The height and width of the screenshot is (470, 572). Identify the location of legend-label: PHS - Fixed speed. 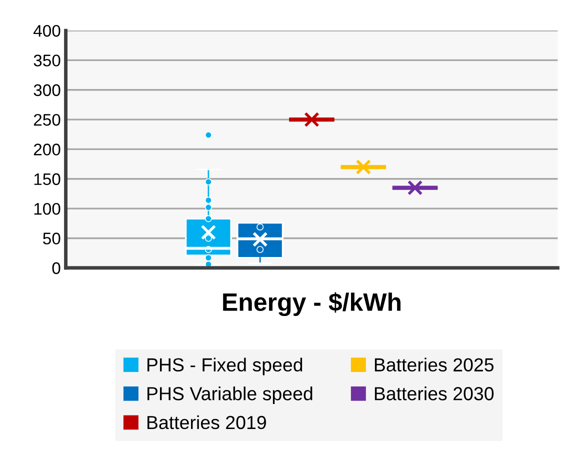
(224, 367).